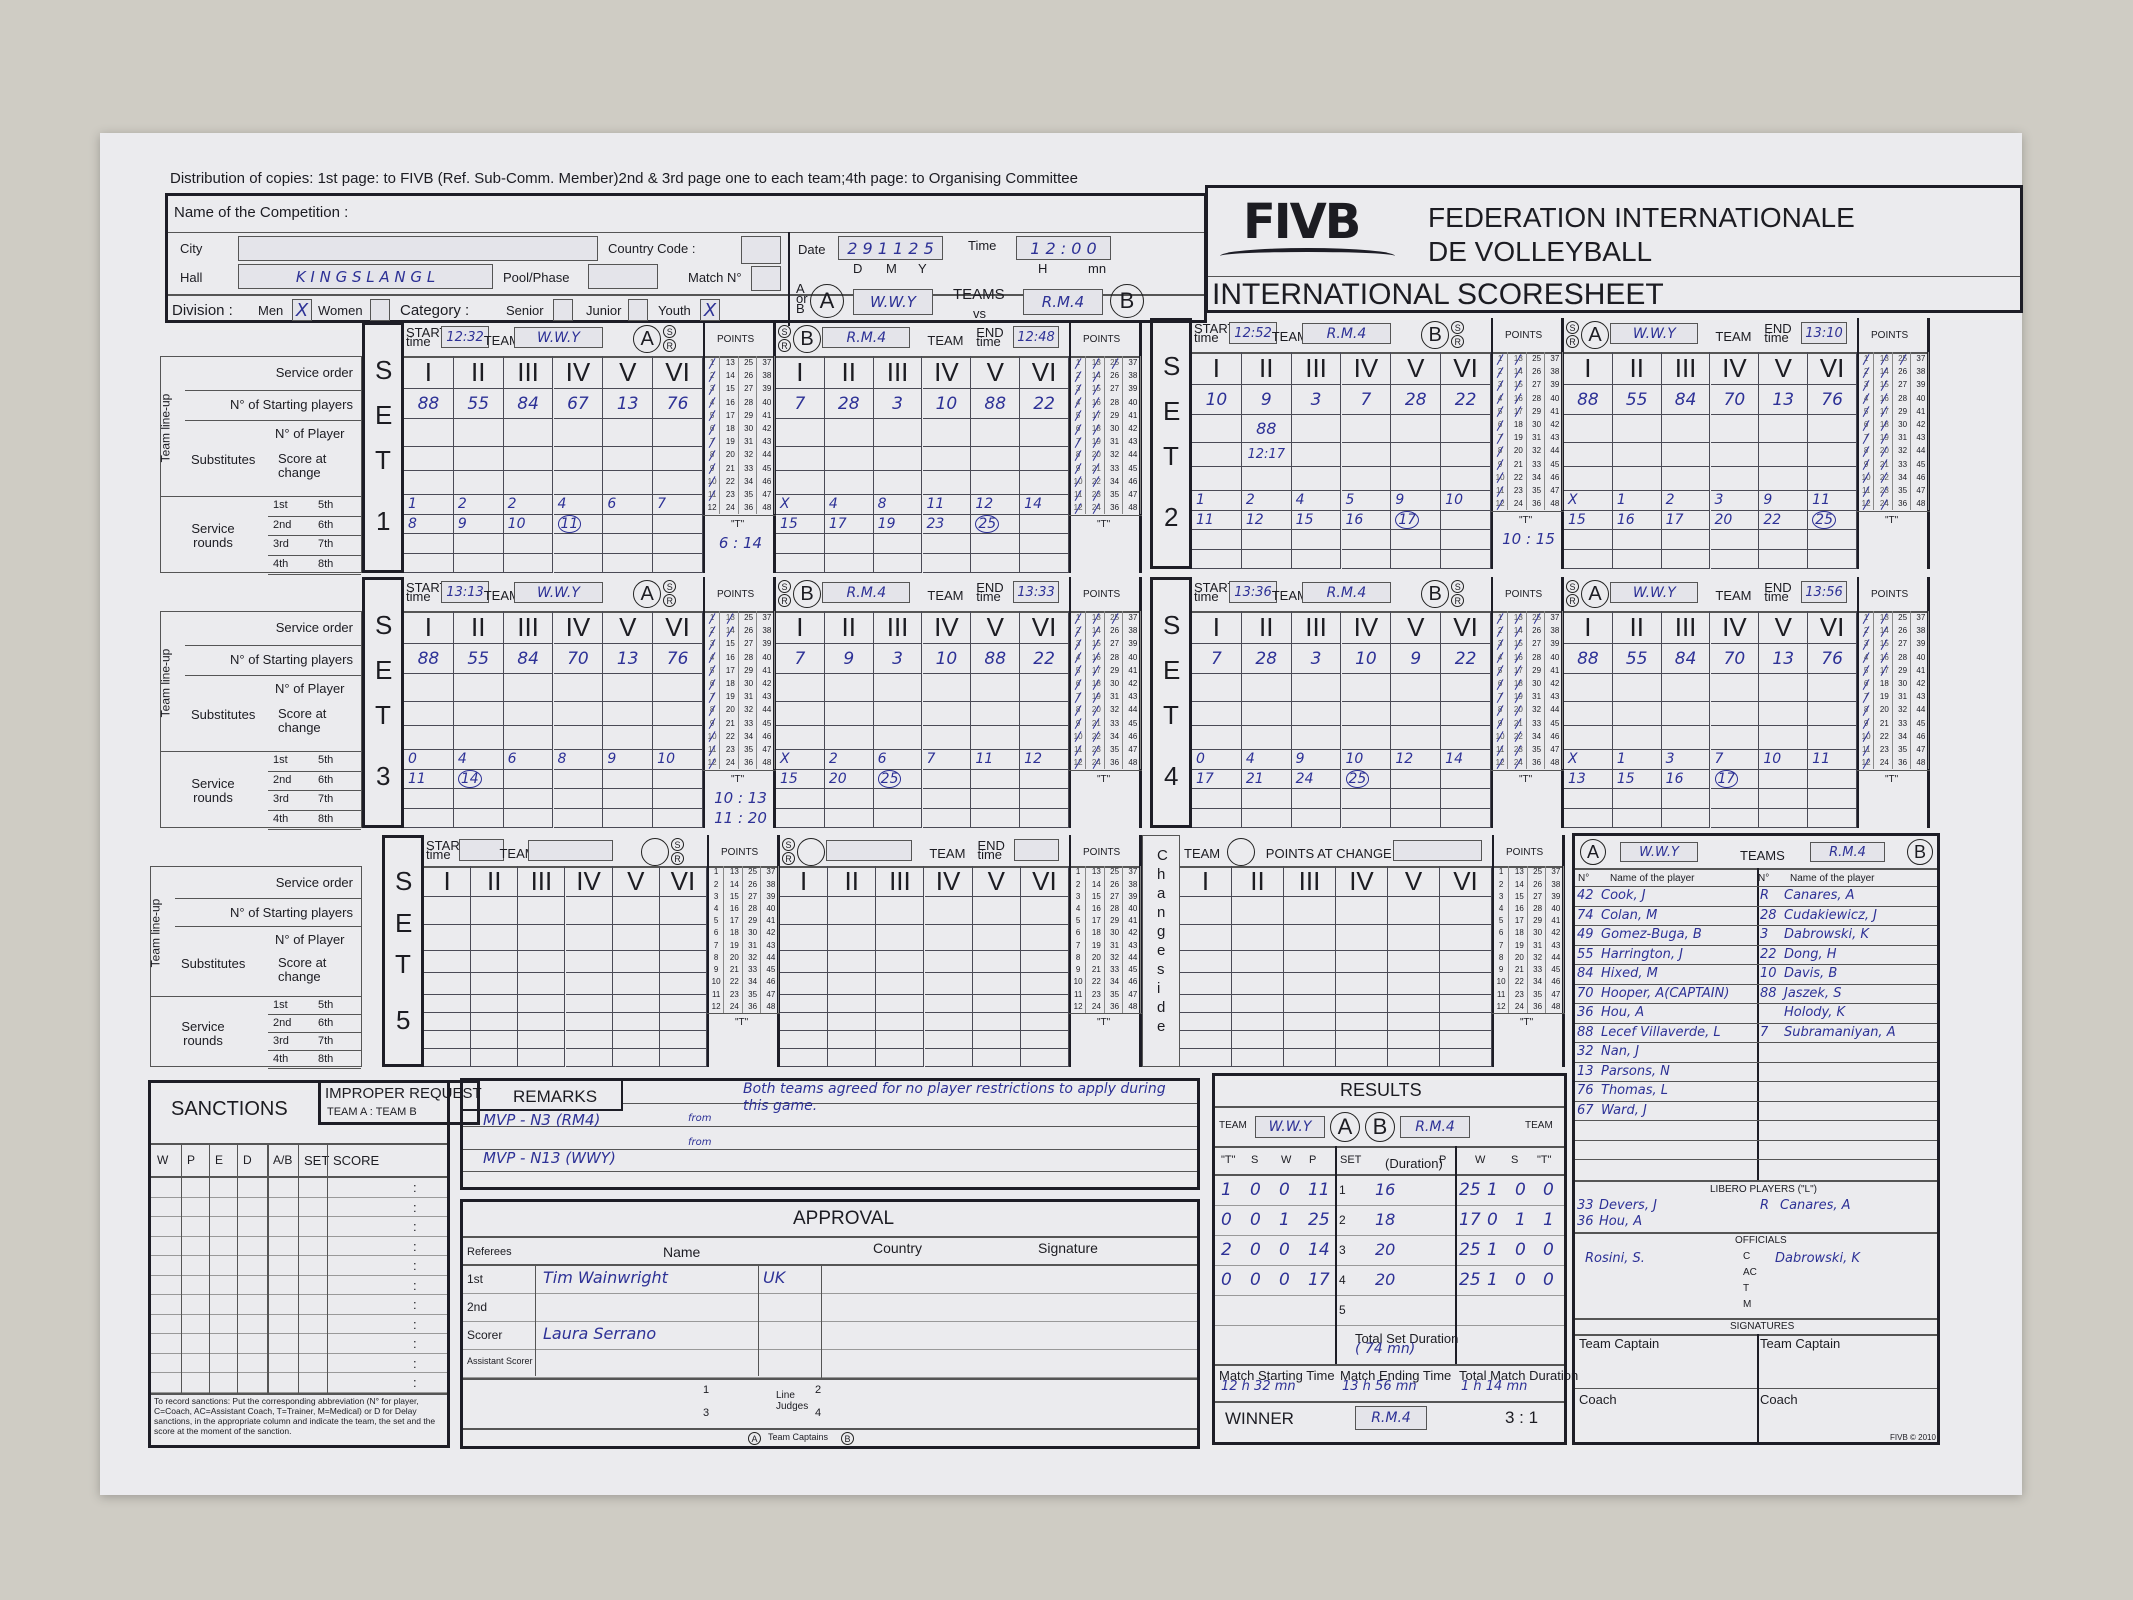  I want to click on city-field, so click(418, 248).